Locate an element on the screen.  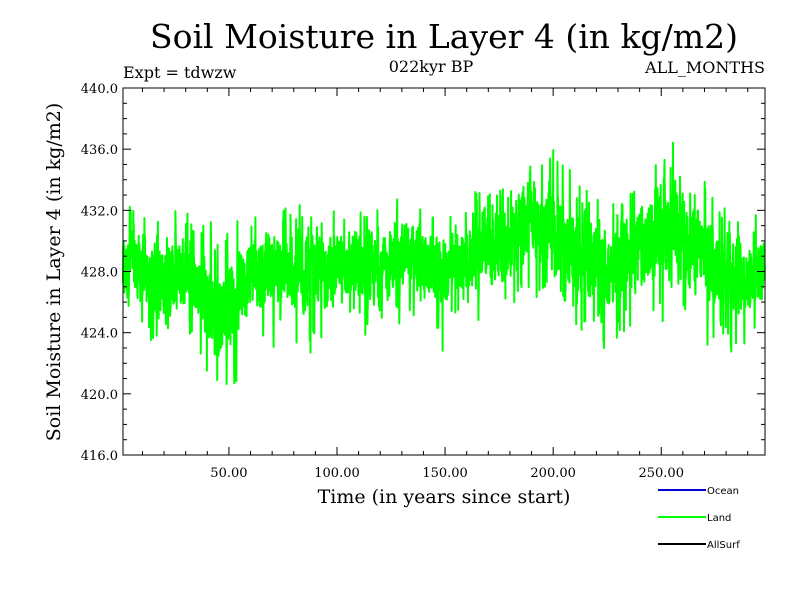
y-tick-label: 432.0 is located at coordinates (99, 211).